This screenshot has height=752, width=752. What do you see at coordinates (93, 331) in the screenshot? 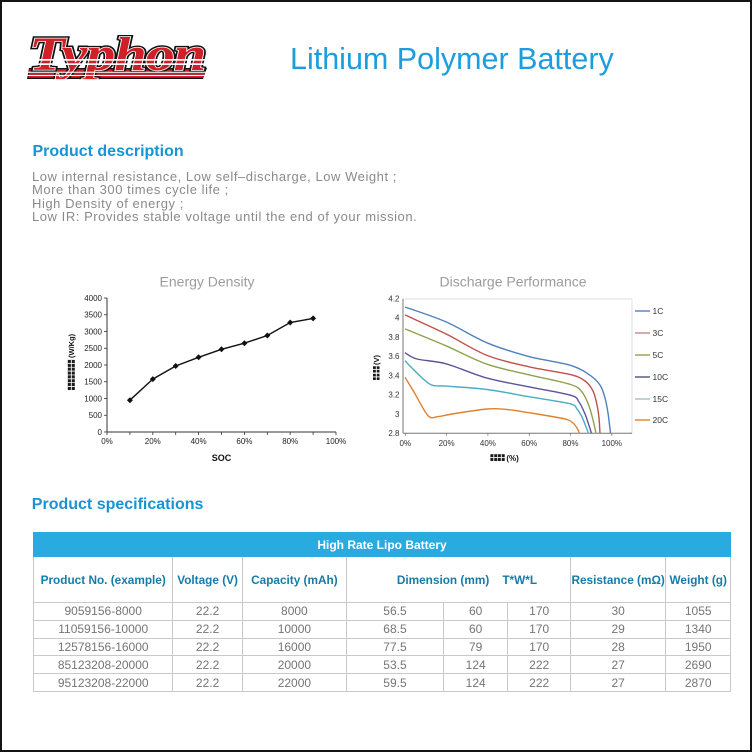
I see `svg-text: 3000` at bounding box center [93, 331].